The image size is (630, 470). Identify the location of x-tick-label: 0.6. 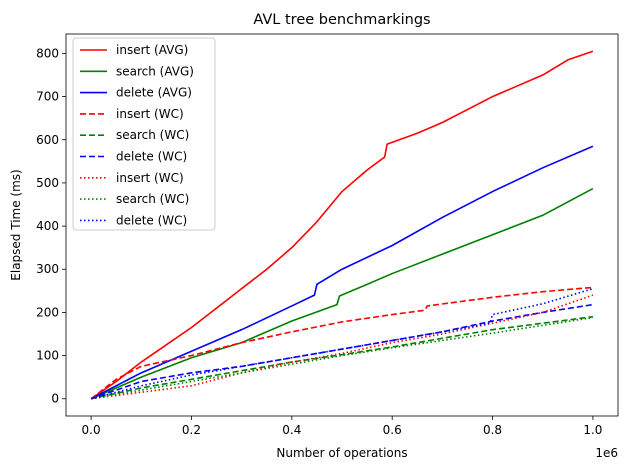
(392, 430).